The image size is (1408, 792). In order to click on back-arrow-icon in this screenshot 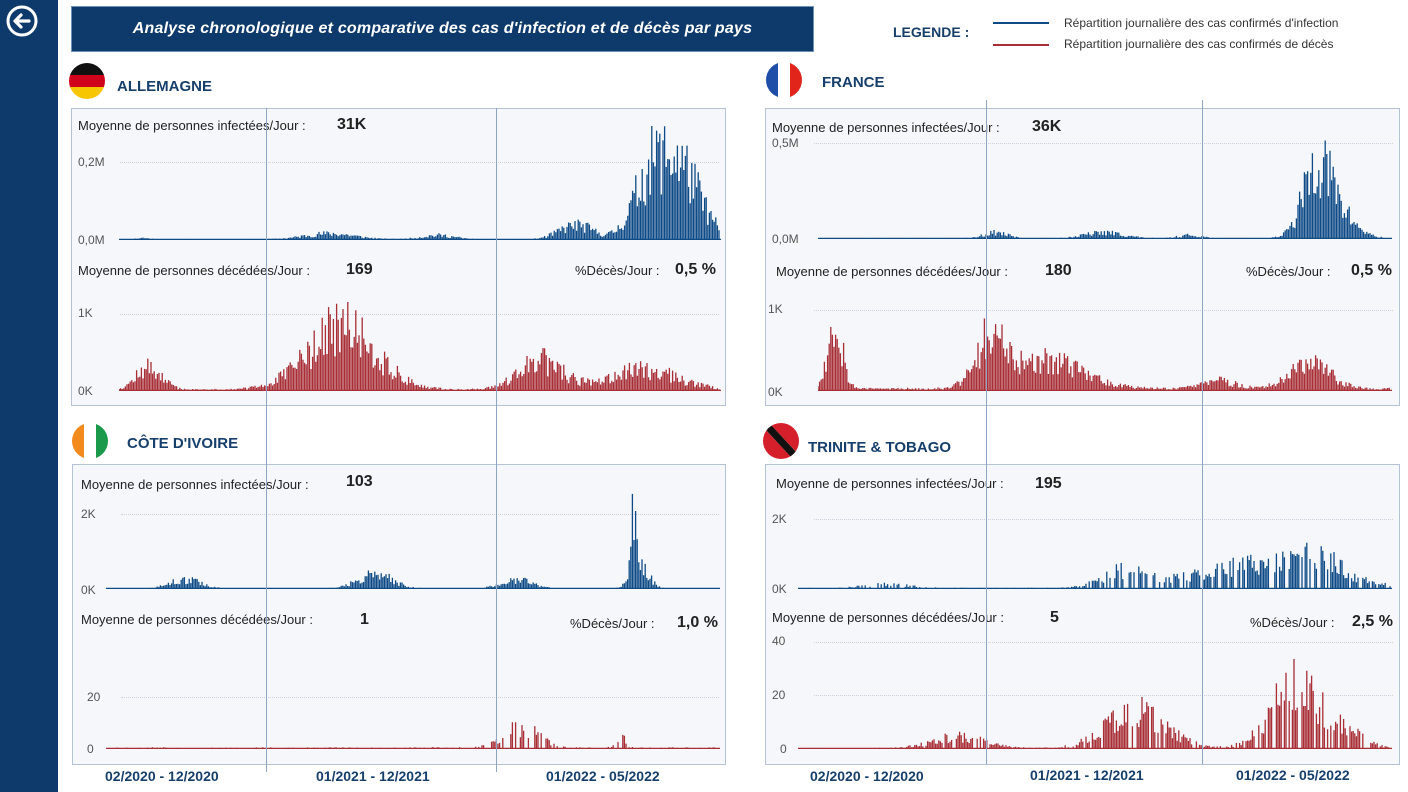, I will do `click(22, 21)`.